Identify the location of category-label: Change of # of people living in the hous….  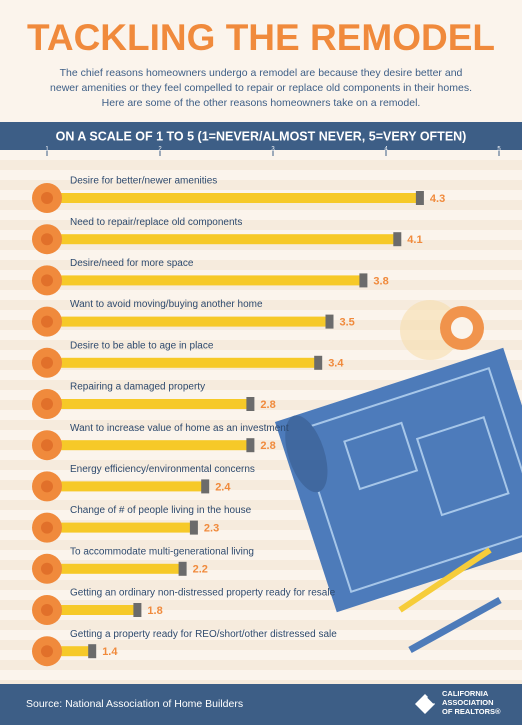
(161, 510).